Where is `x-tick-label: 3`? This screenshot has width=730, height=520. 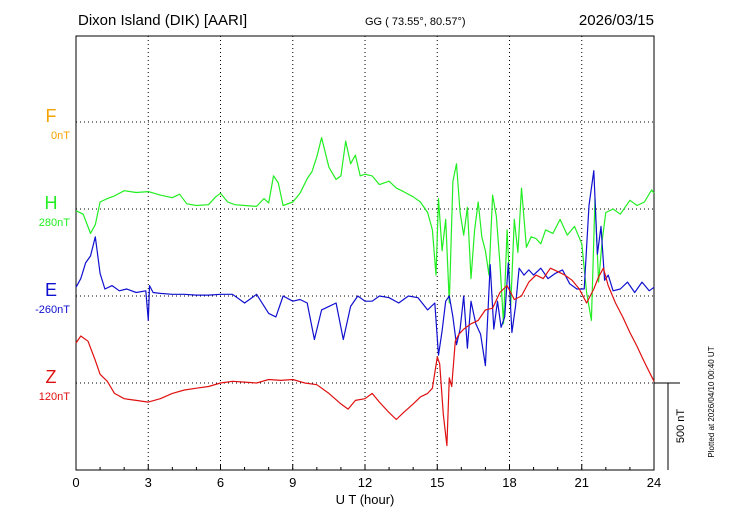 x-tick-label: 3 is located at coordinates (148, 482).